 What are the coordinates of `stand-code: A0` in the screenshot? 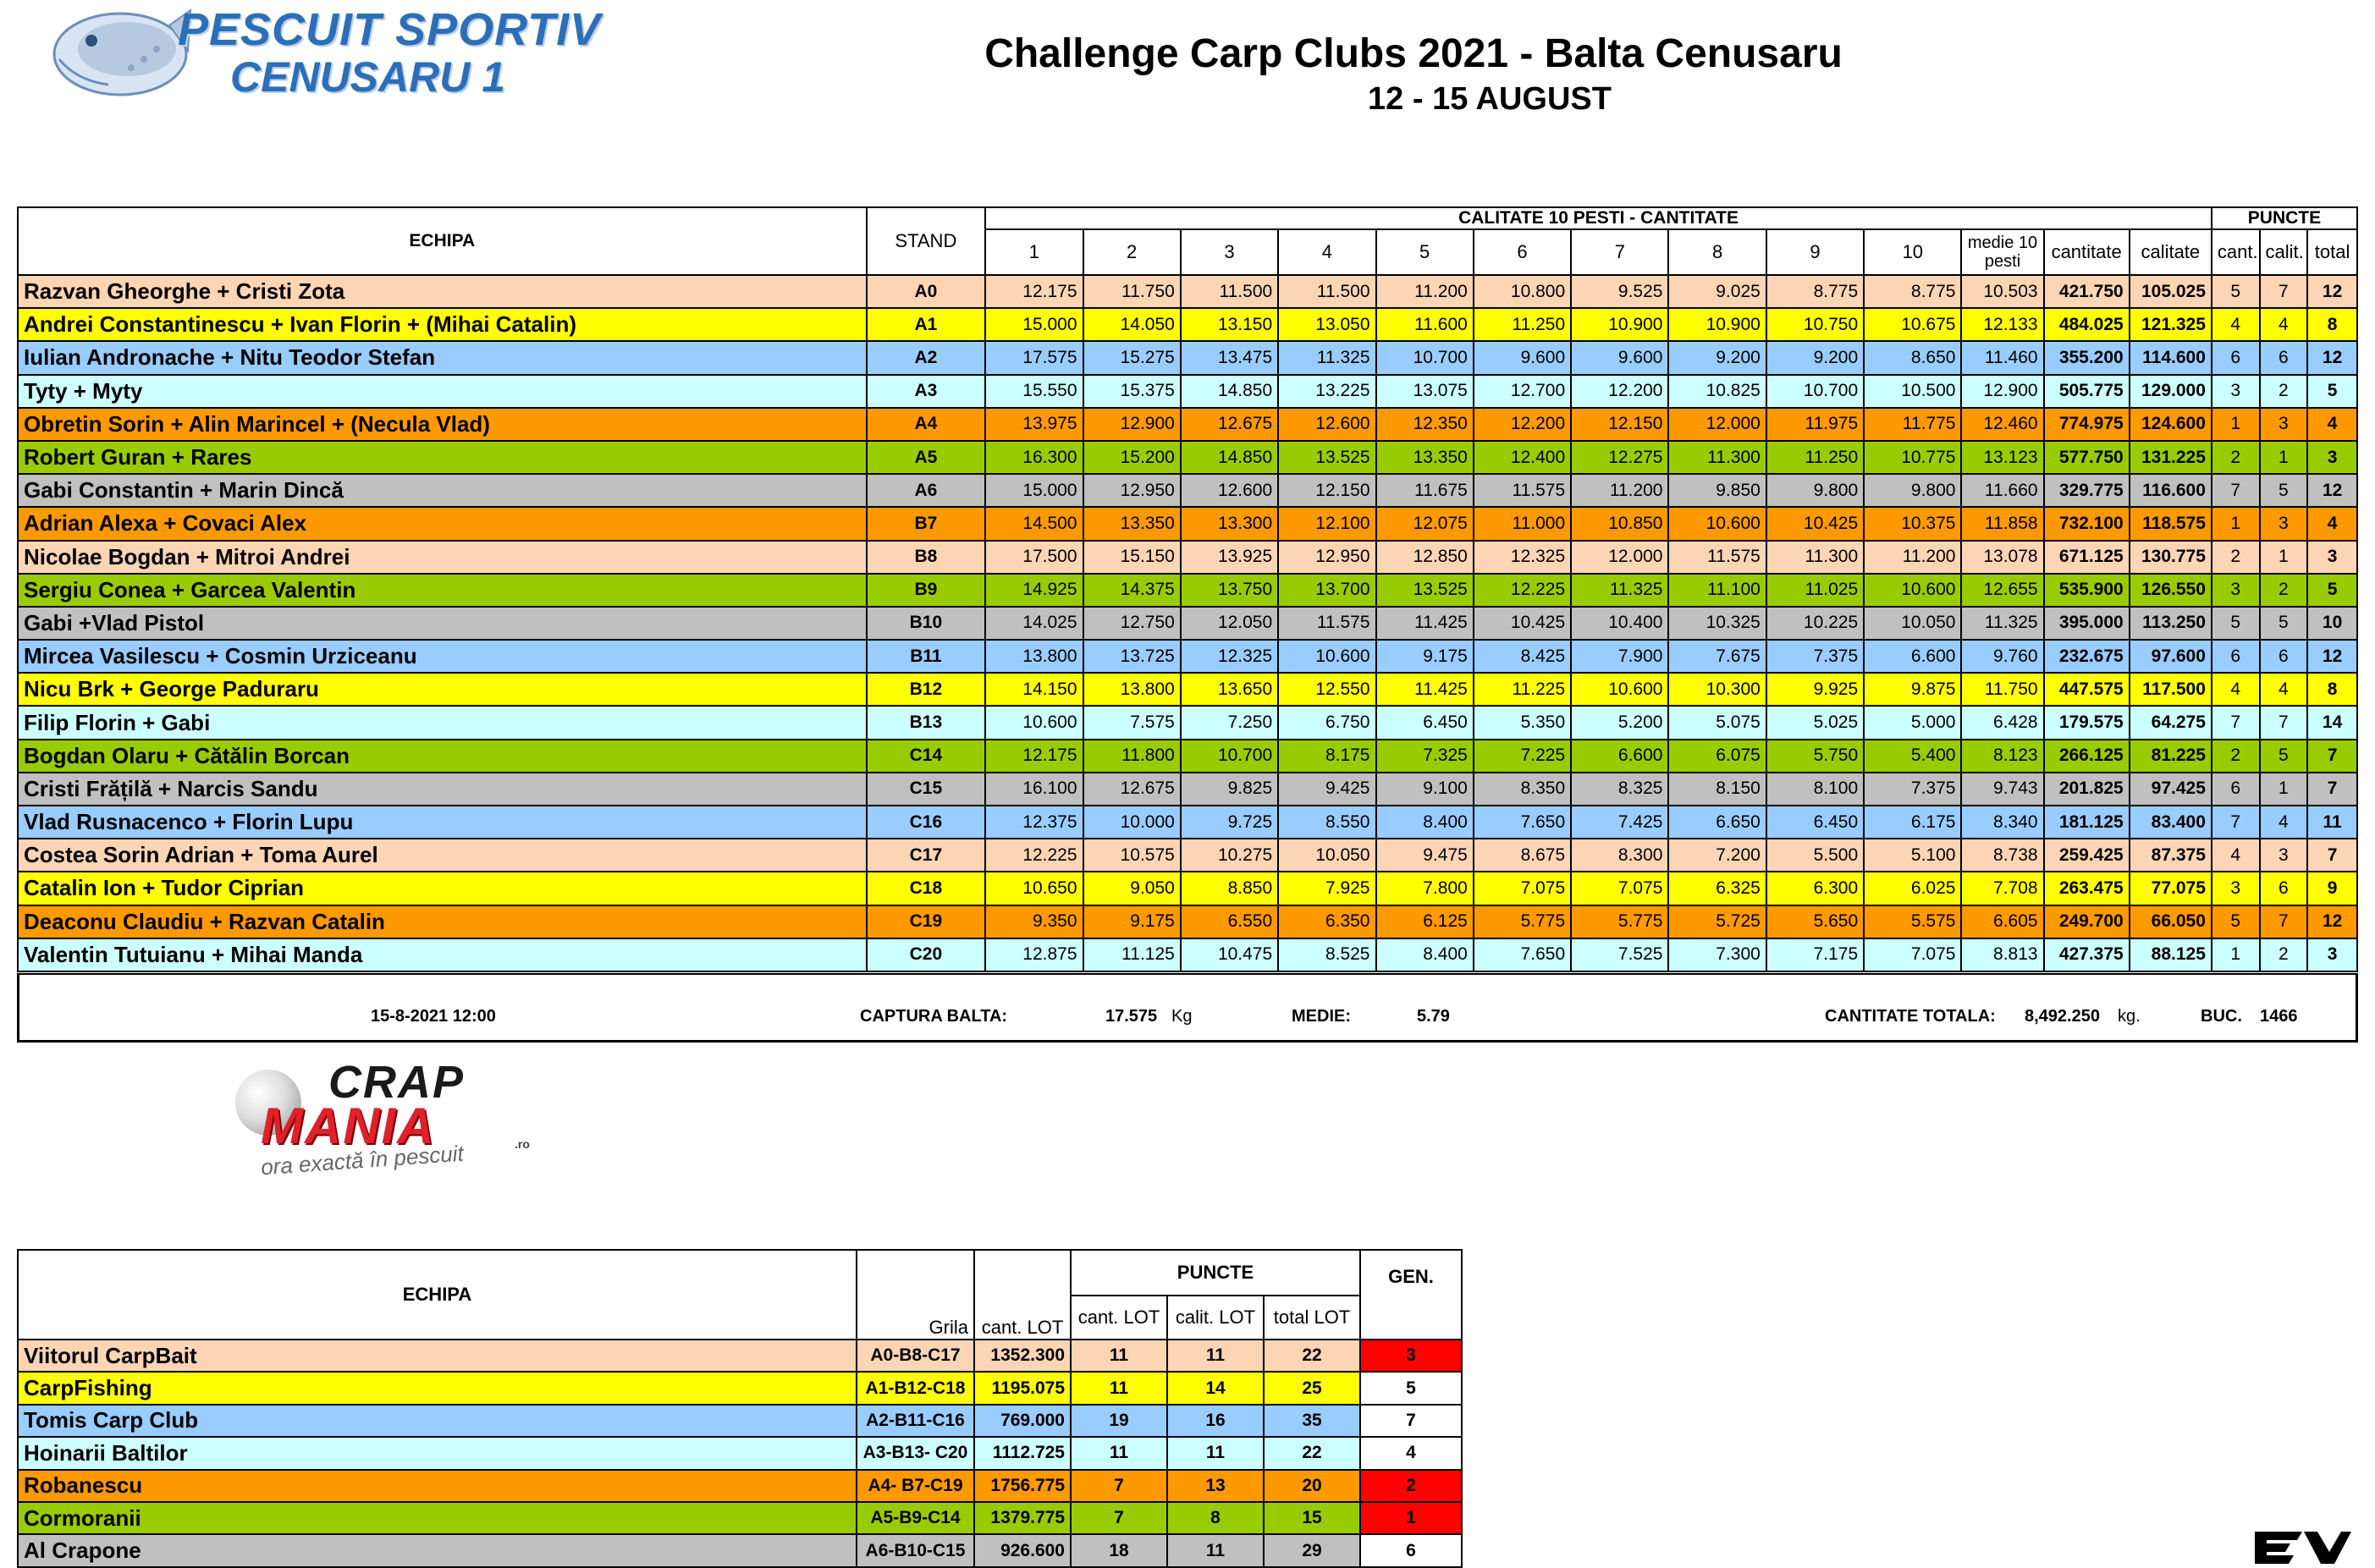 It's located at (926, 291).